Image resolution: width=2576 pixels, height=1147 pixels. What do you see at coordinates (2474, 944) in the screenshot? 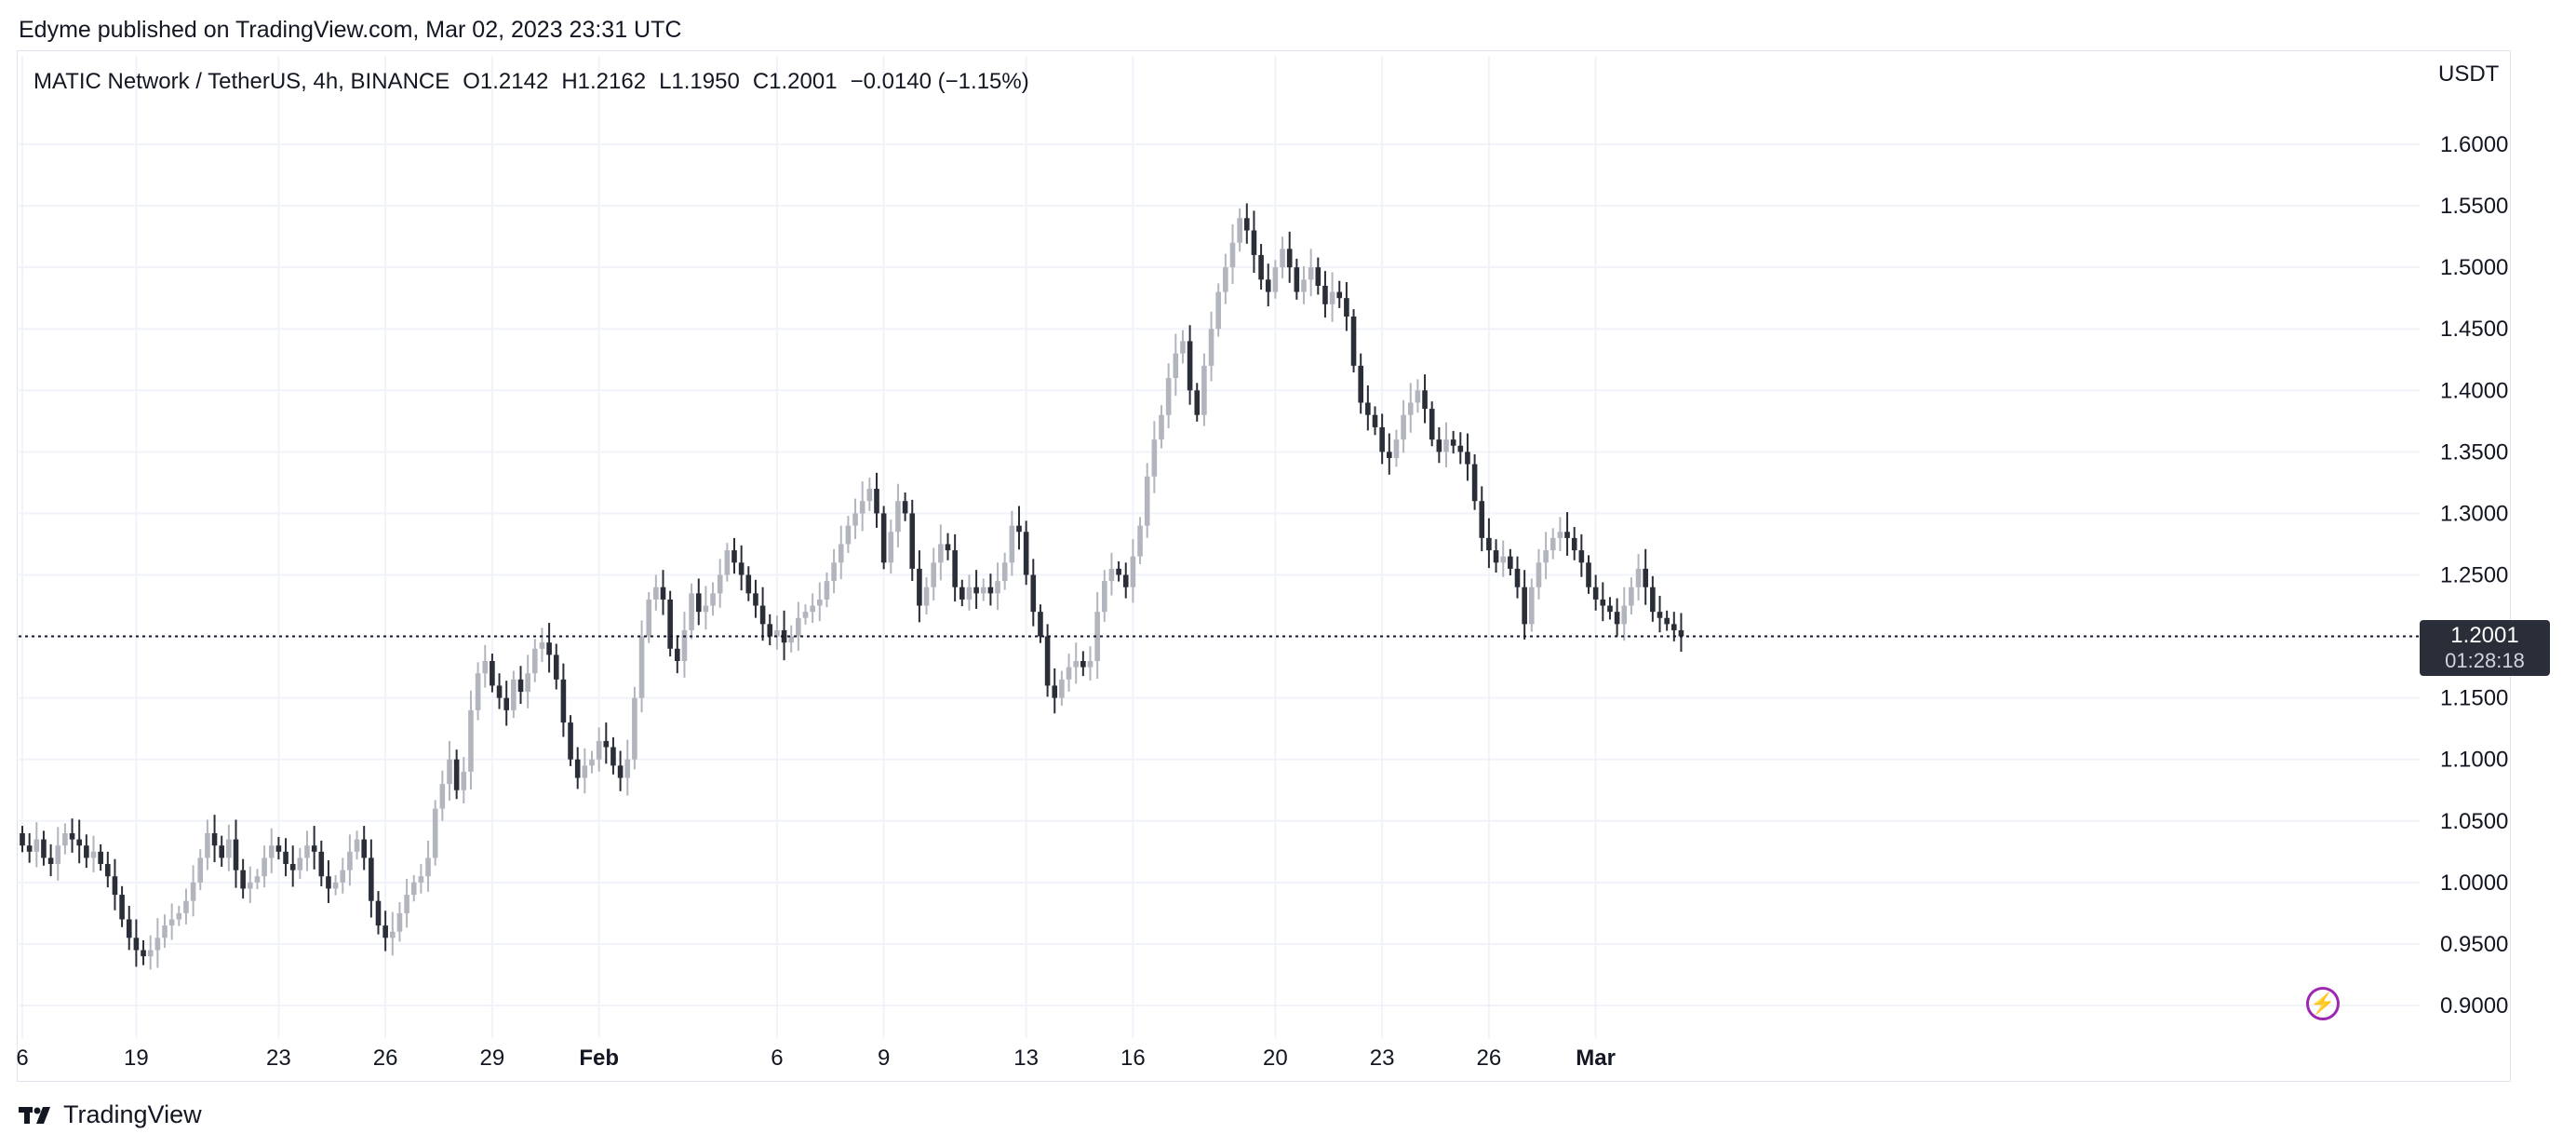
I see `y-tick-label: 0.9500` at bounding box center [2474, 944].